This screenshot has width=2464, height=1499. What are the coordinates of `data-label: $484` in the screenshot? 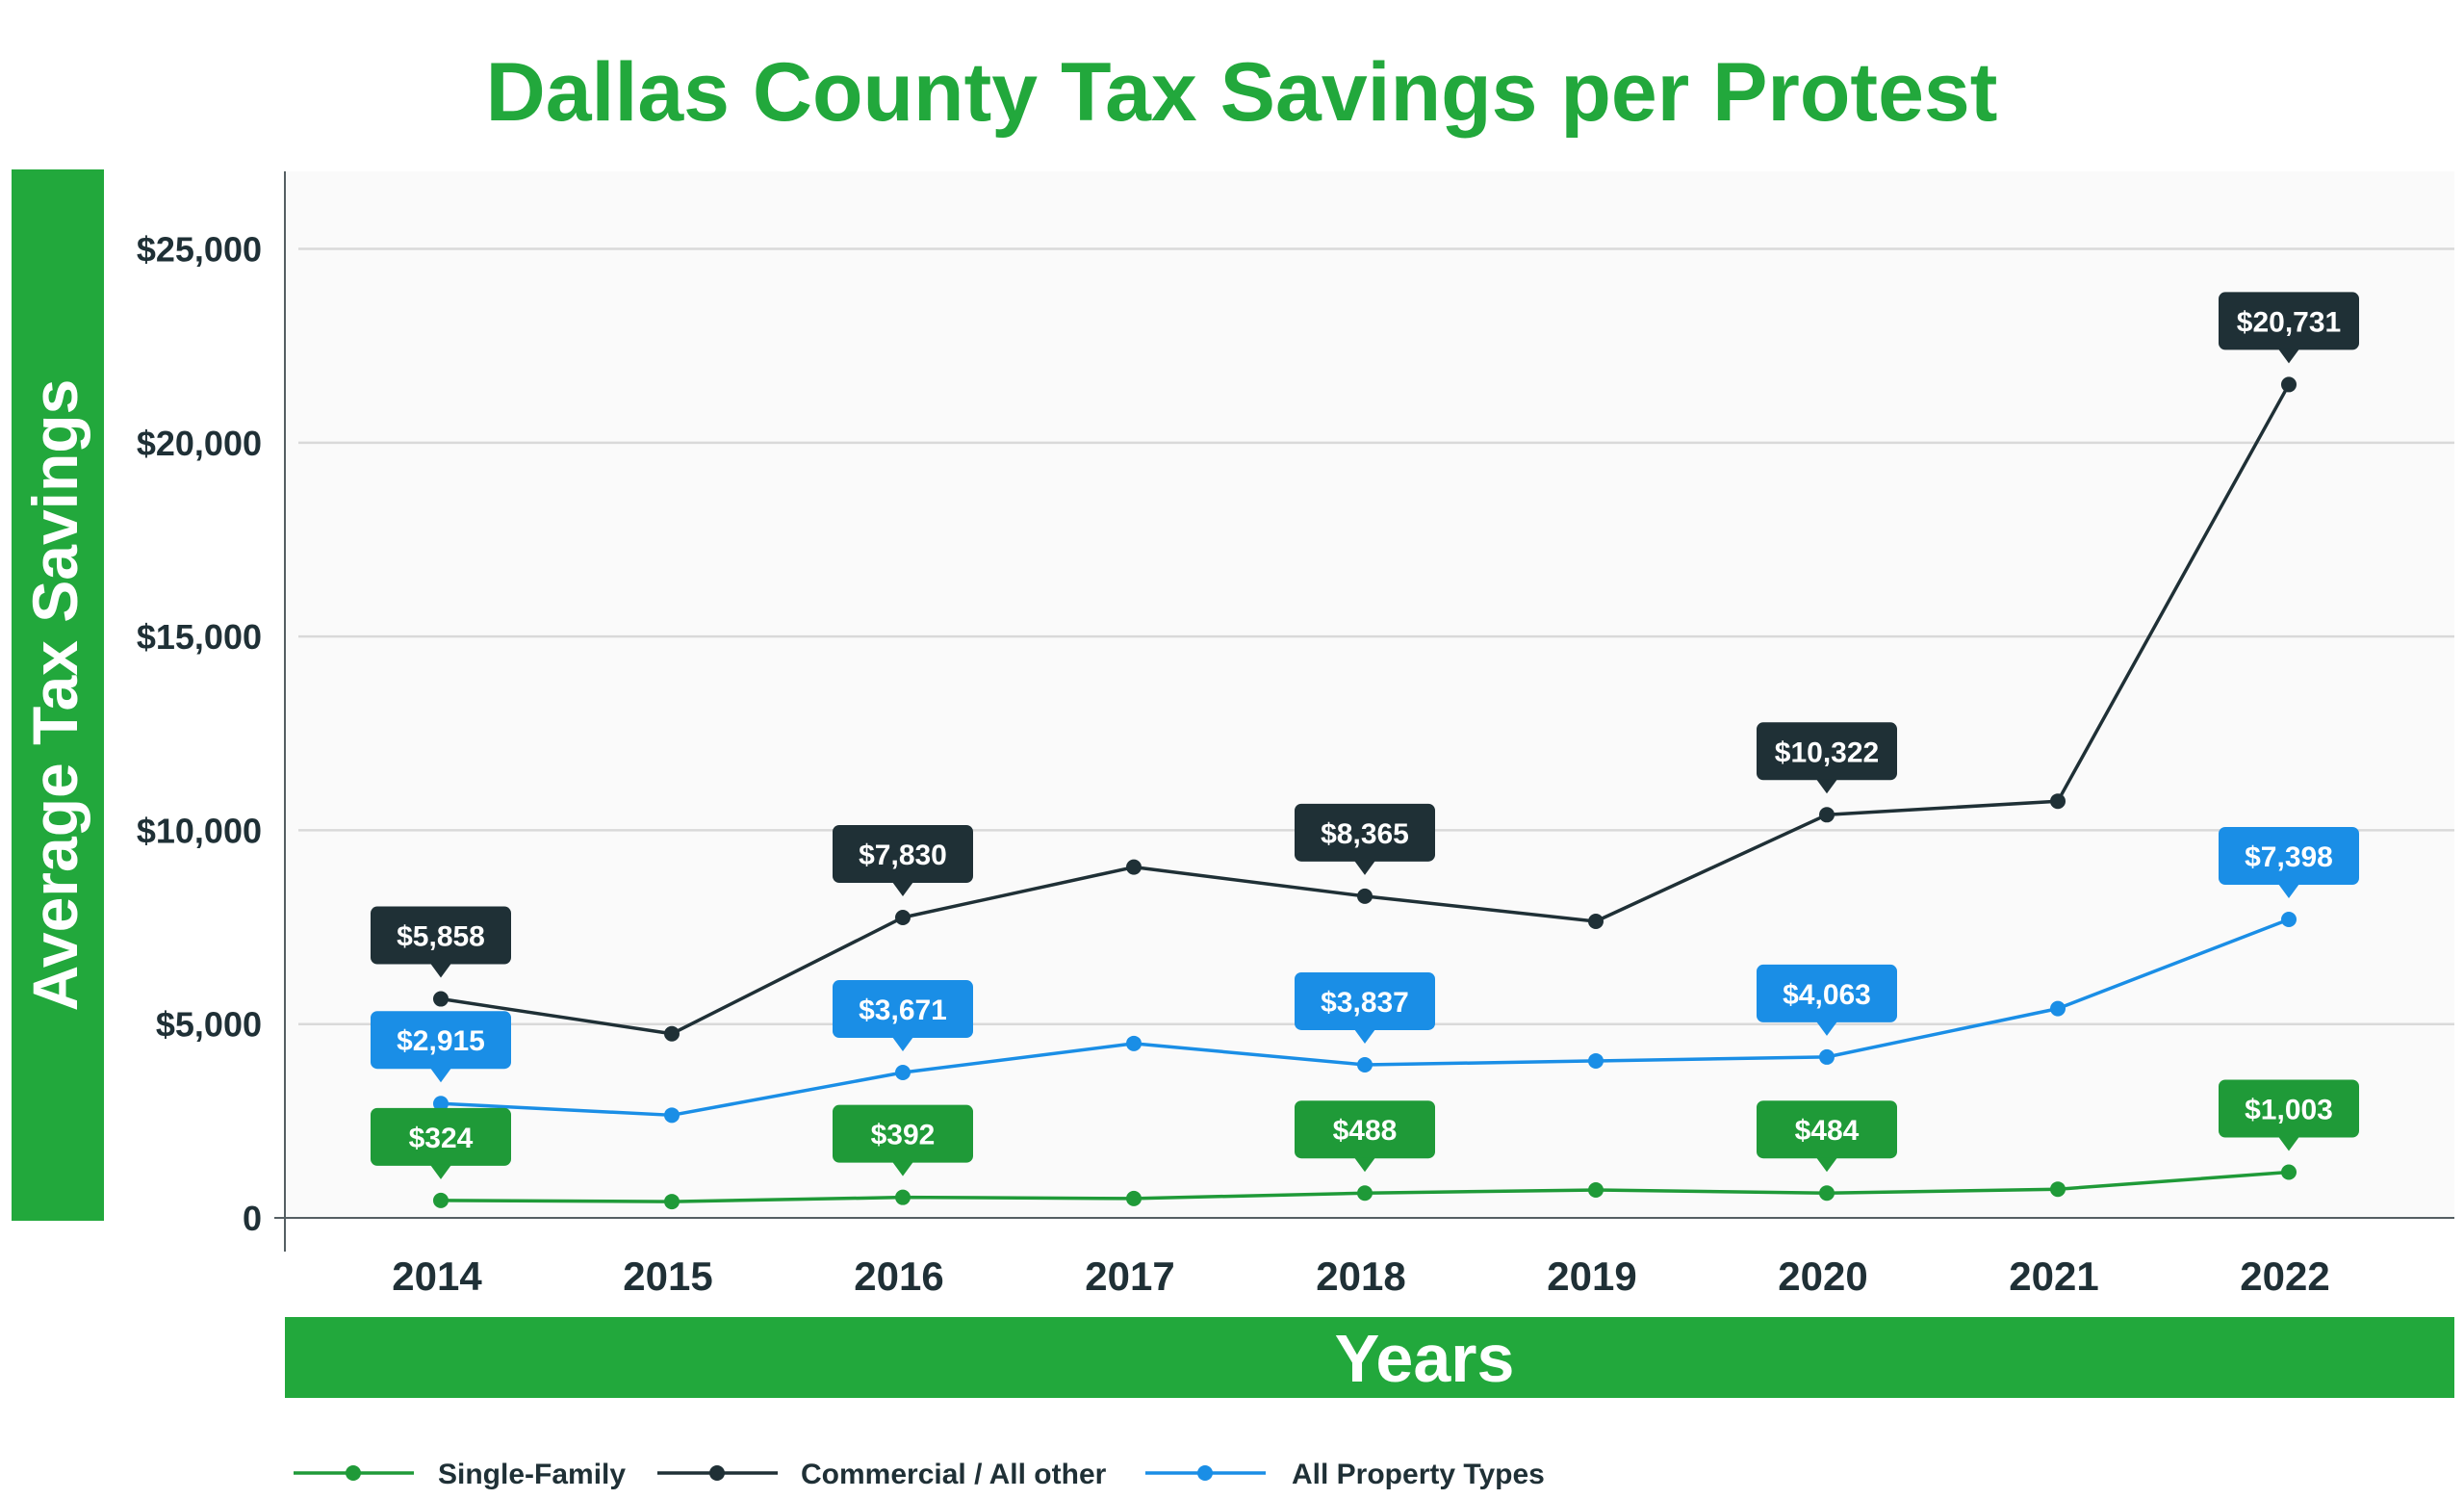 It's located at (1827, 1131).